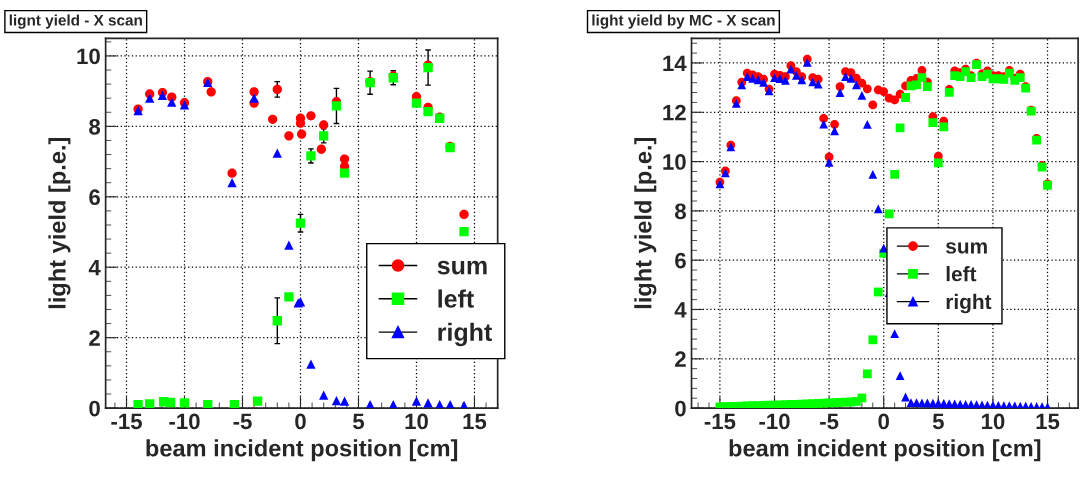  I want to click on y-tick-label: 12, so click(674, 112).